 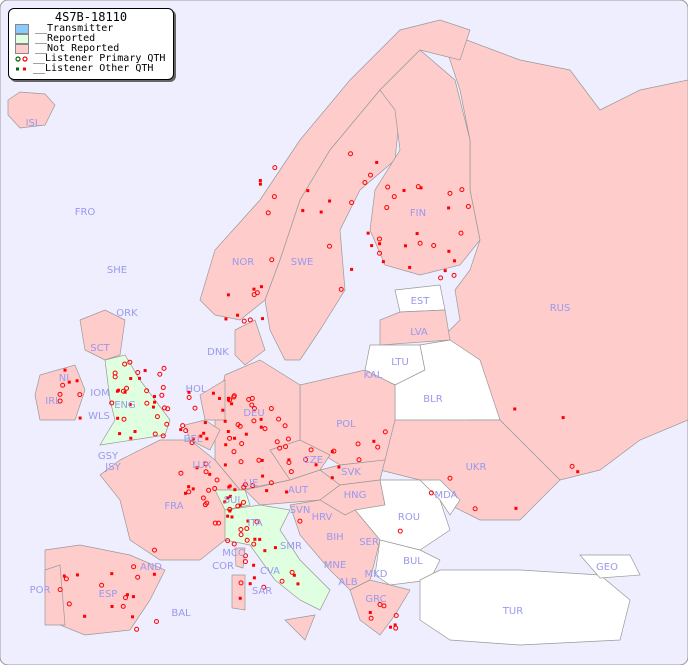 I want to click on label-rou: ROU, so click(x=409, y=517).